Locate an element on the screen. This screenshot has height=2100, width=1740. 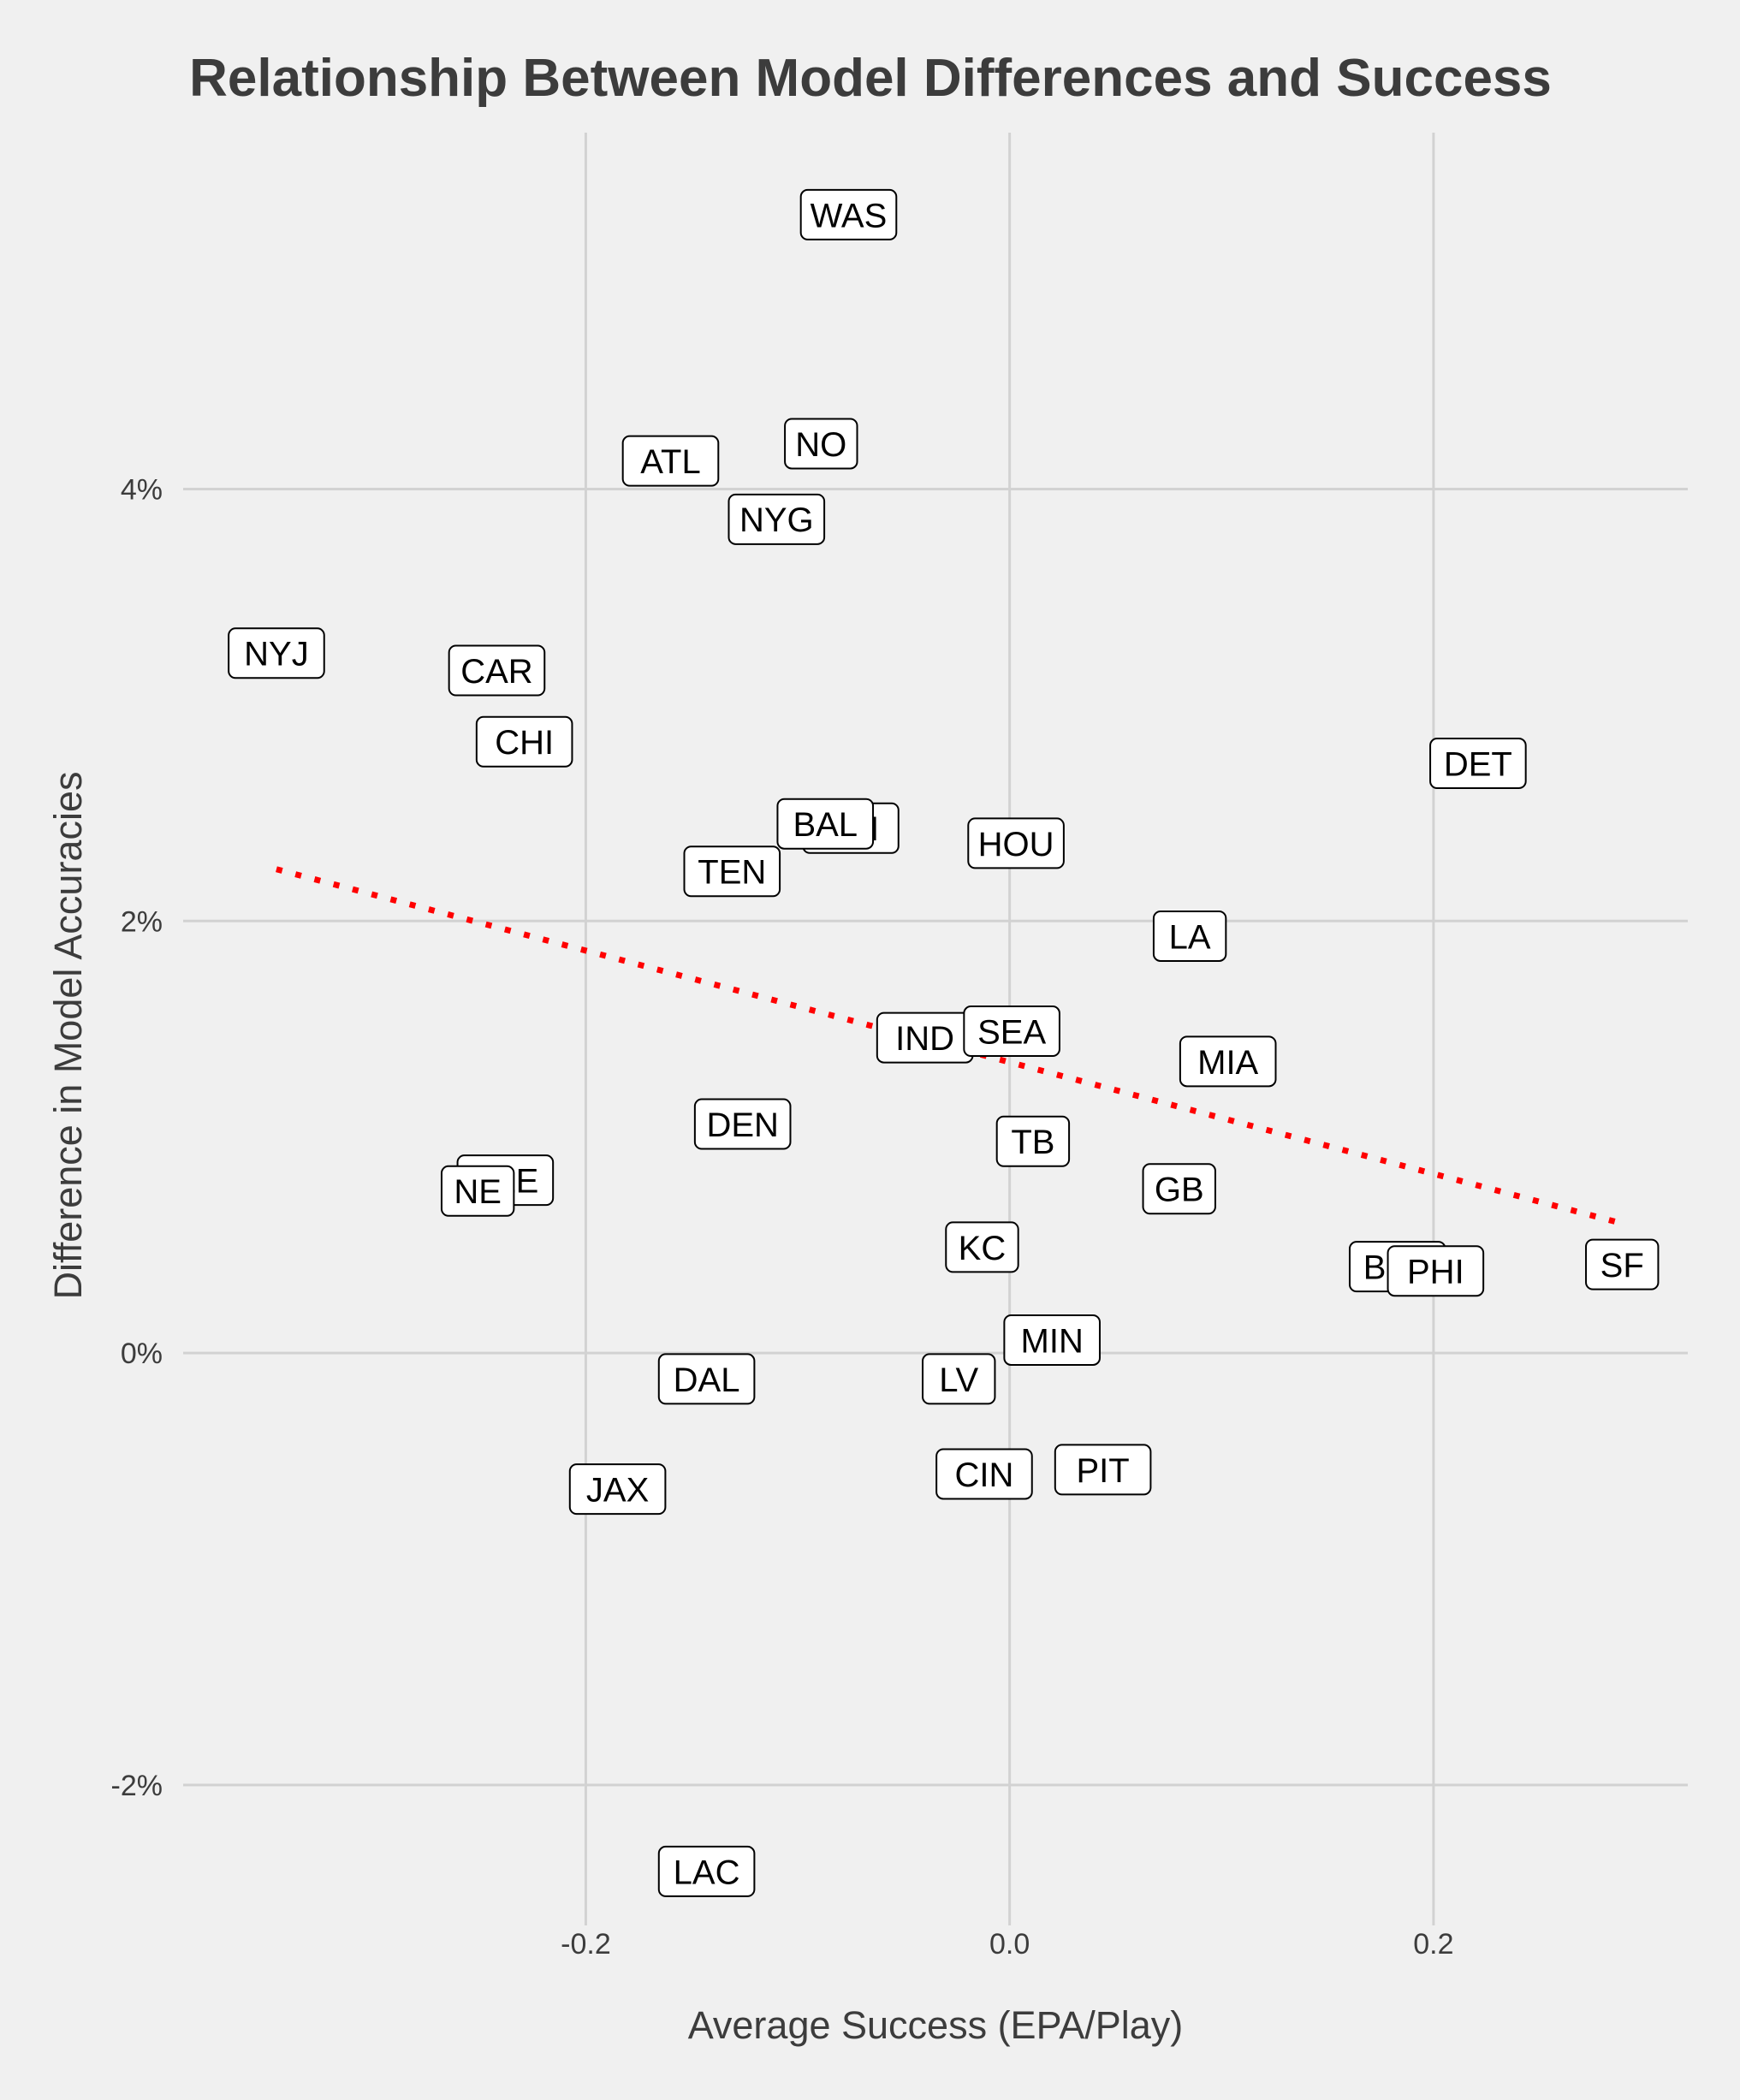
team-label: SEA is located at coordinates (1012, 1032).